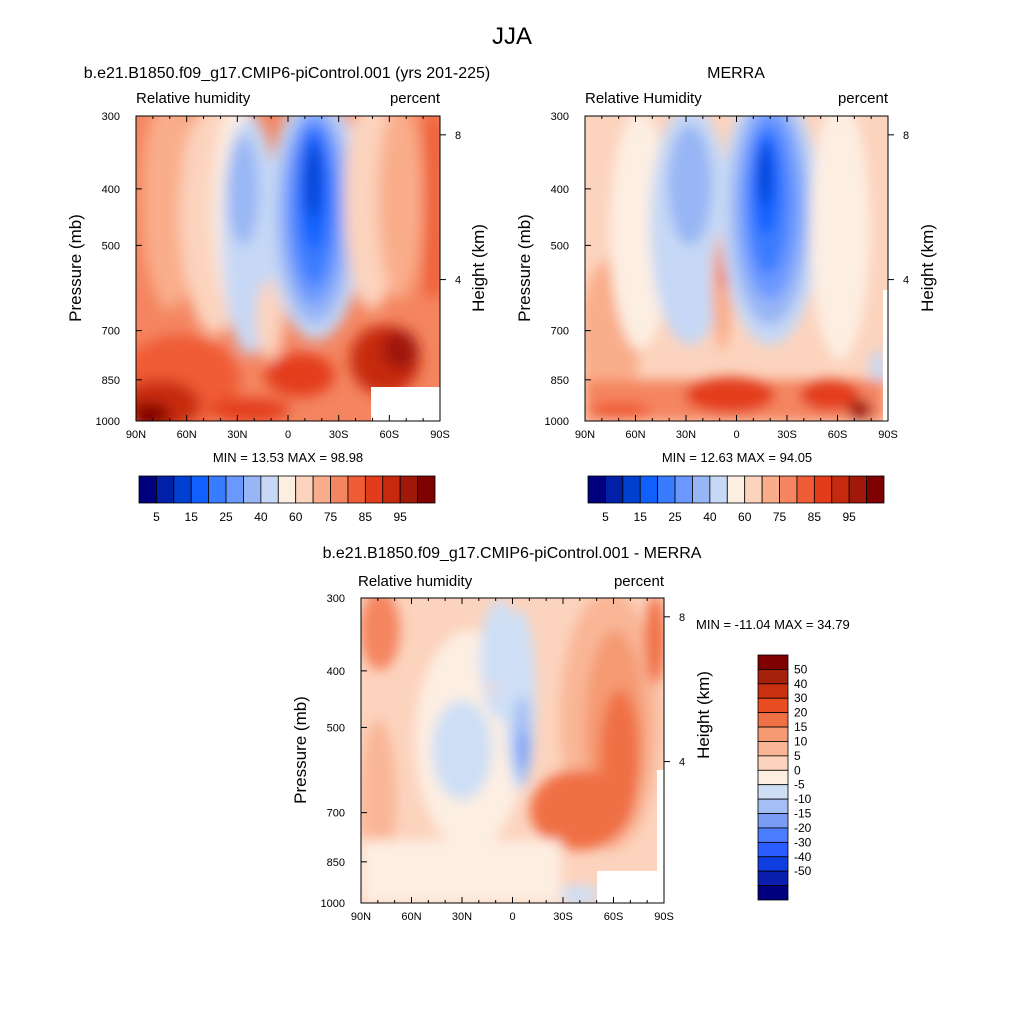 The height and width of the screenshot is (1024, 1024). I want to click on figure-title: JJA, so click(512, 36).